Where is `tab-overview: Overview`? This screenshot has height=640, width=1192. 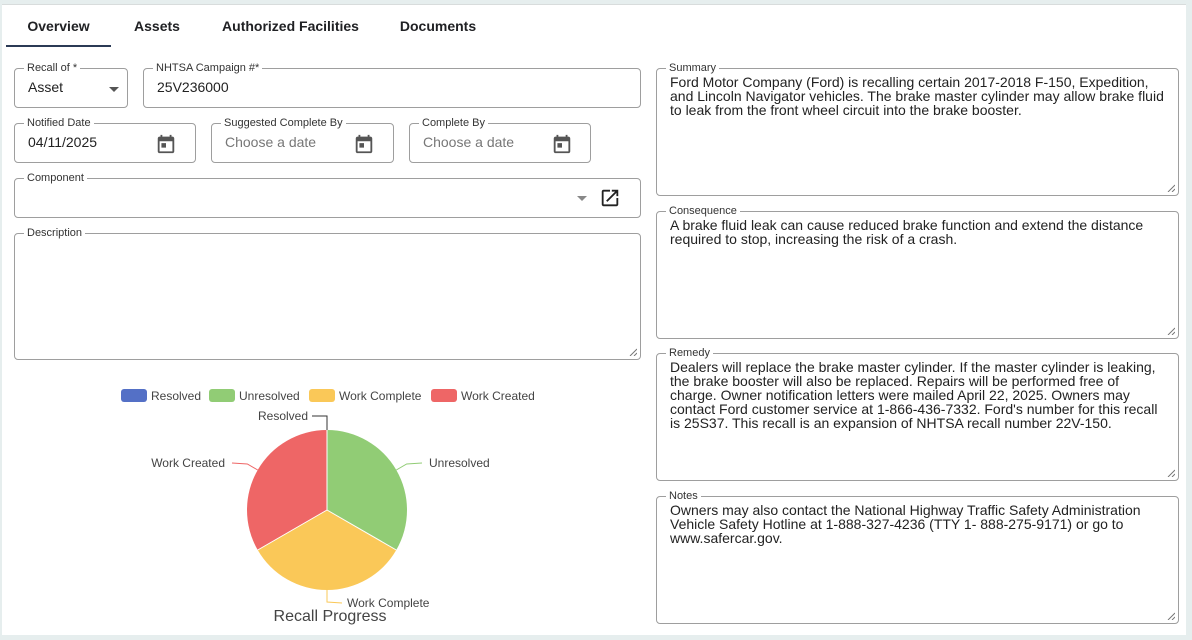
tab-overview: Overview is located at coordinates (58, 26).